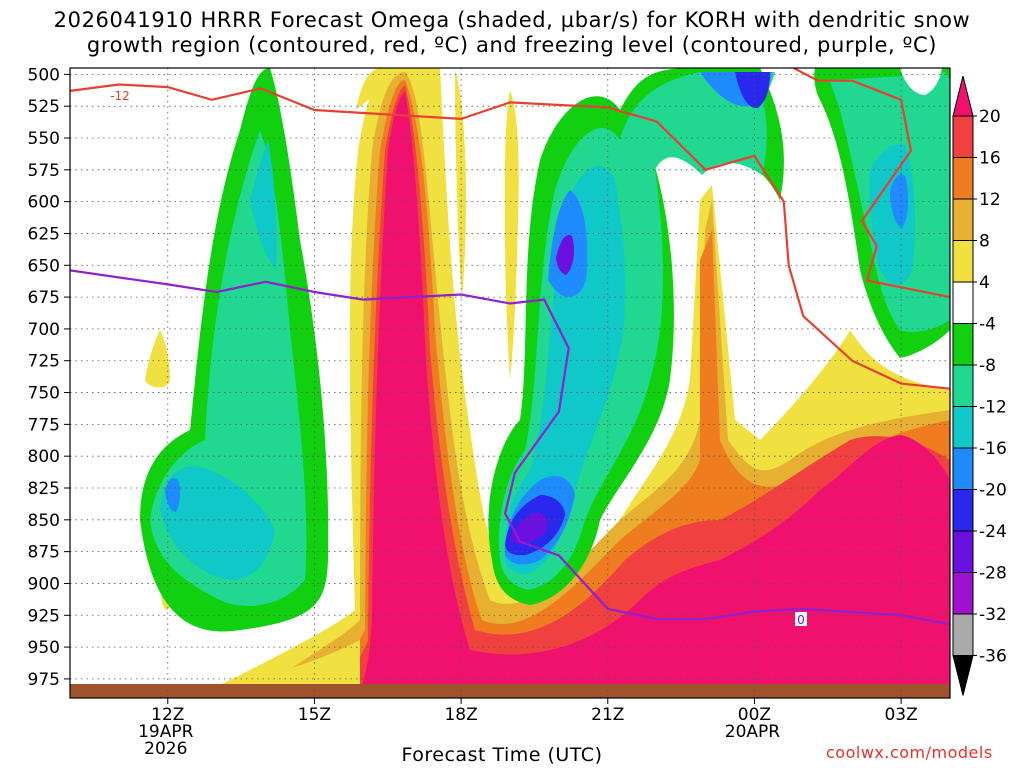 This screenshot has width=1024, height=768. Describe the element at coordinates (44, 457) in the screenshot. I see `y-tick-label: 800` at that location.